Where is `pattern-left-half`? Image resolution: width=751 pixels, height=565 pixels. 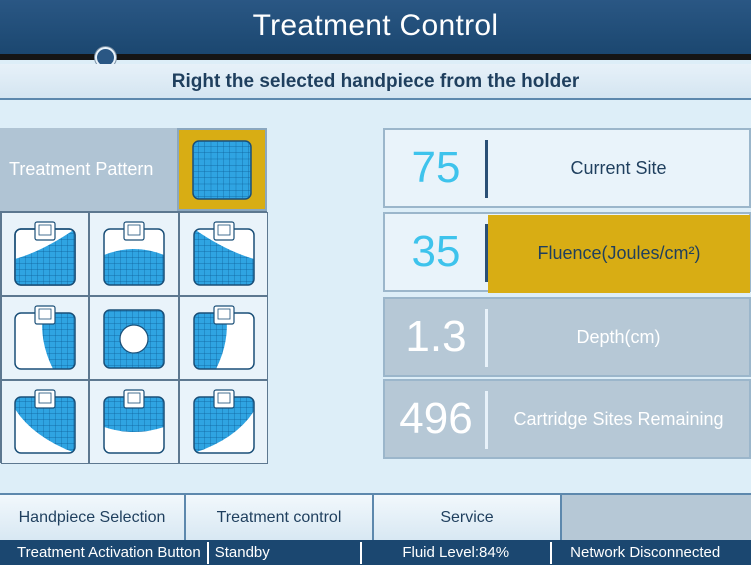
pattern-left-half is located at coordinates (45, 338).